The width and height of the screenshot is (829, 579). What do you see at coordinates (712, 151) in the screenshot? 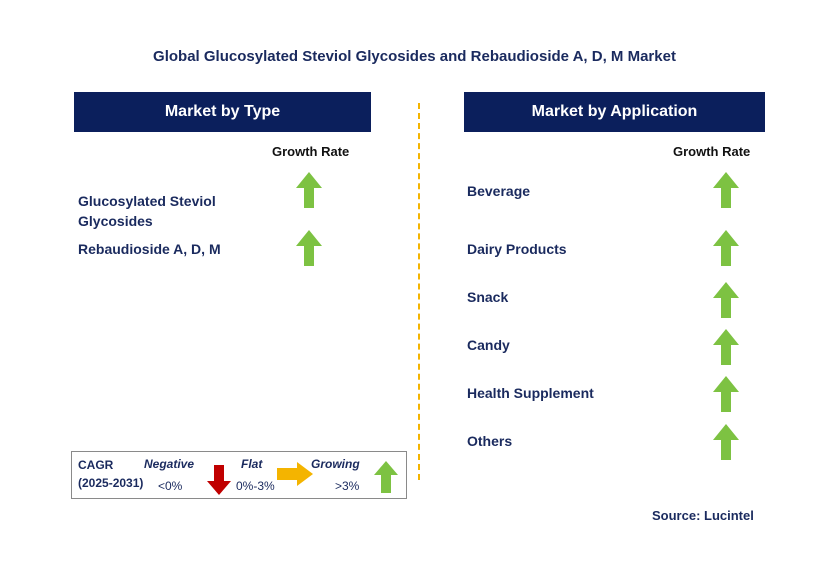
I see `application-growth-label: Growth Rate` at bounding box center [712, 151].